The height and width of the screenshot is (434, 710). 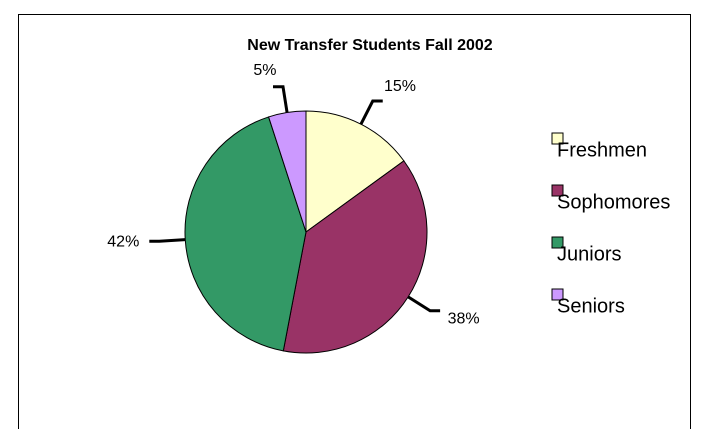 What do you see at coordinates (264, 70) in the screenshot?
I see `data-label: 5%` at bounding box center [264, 70].